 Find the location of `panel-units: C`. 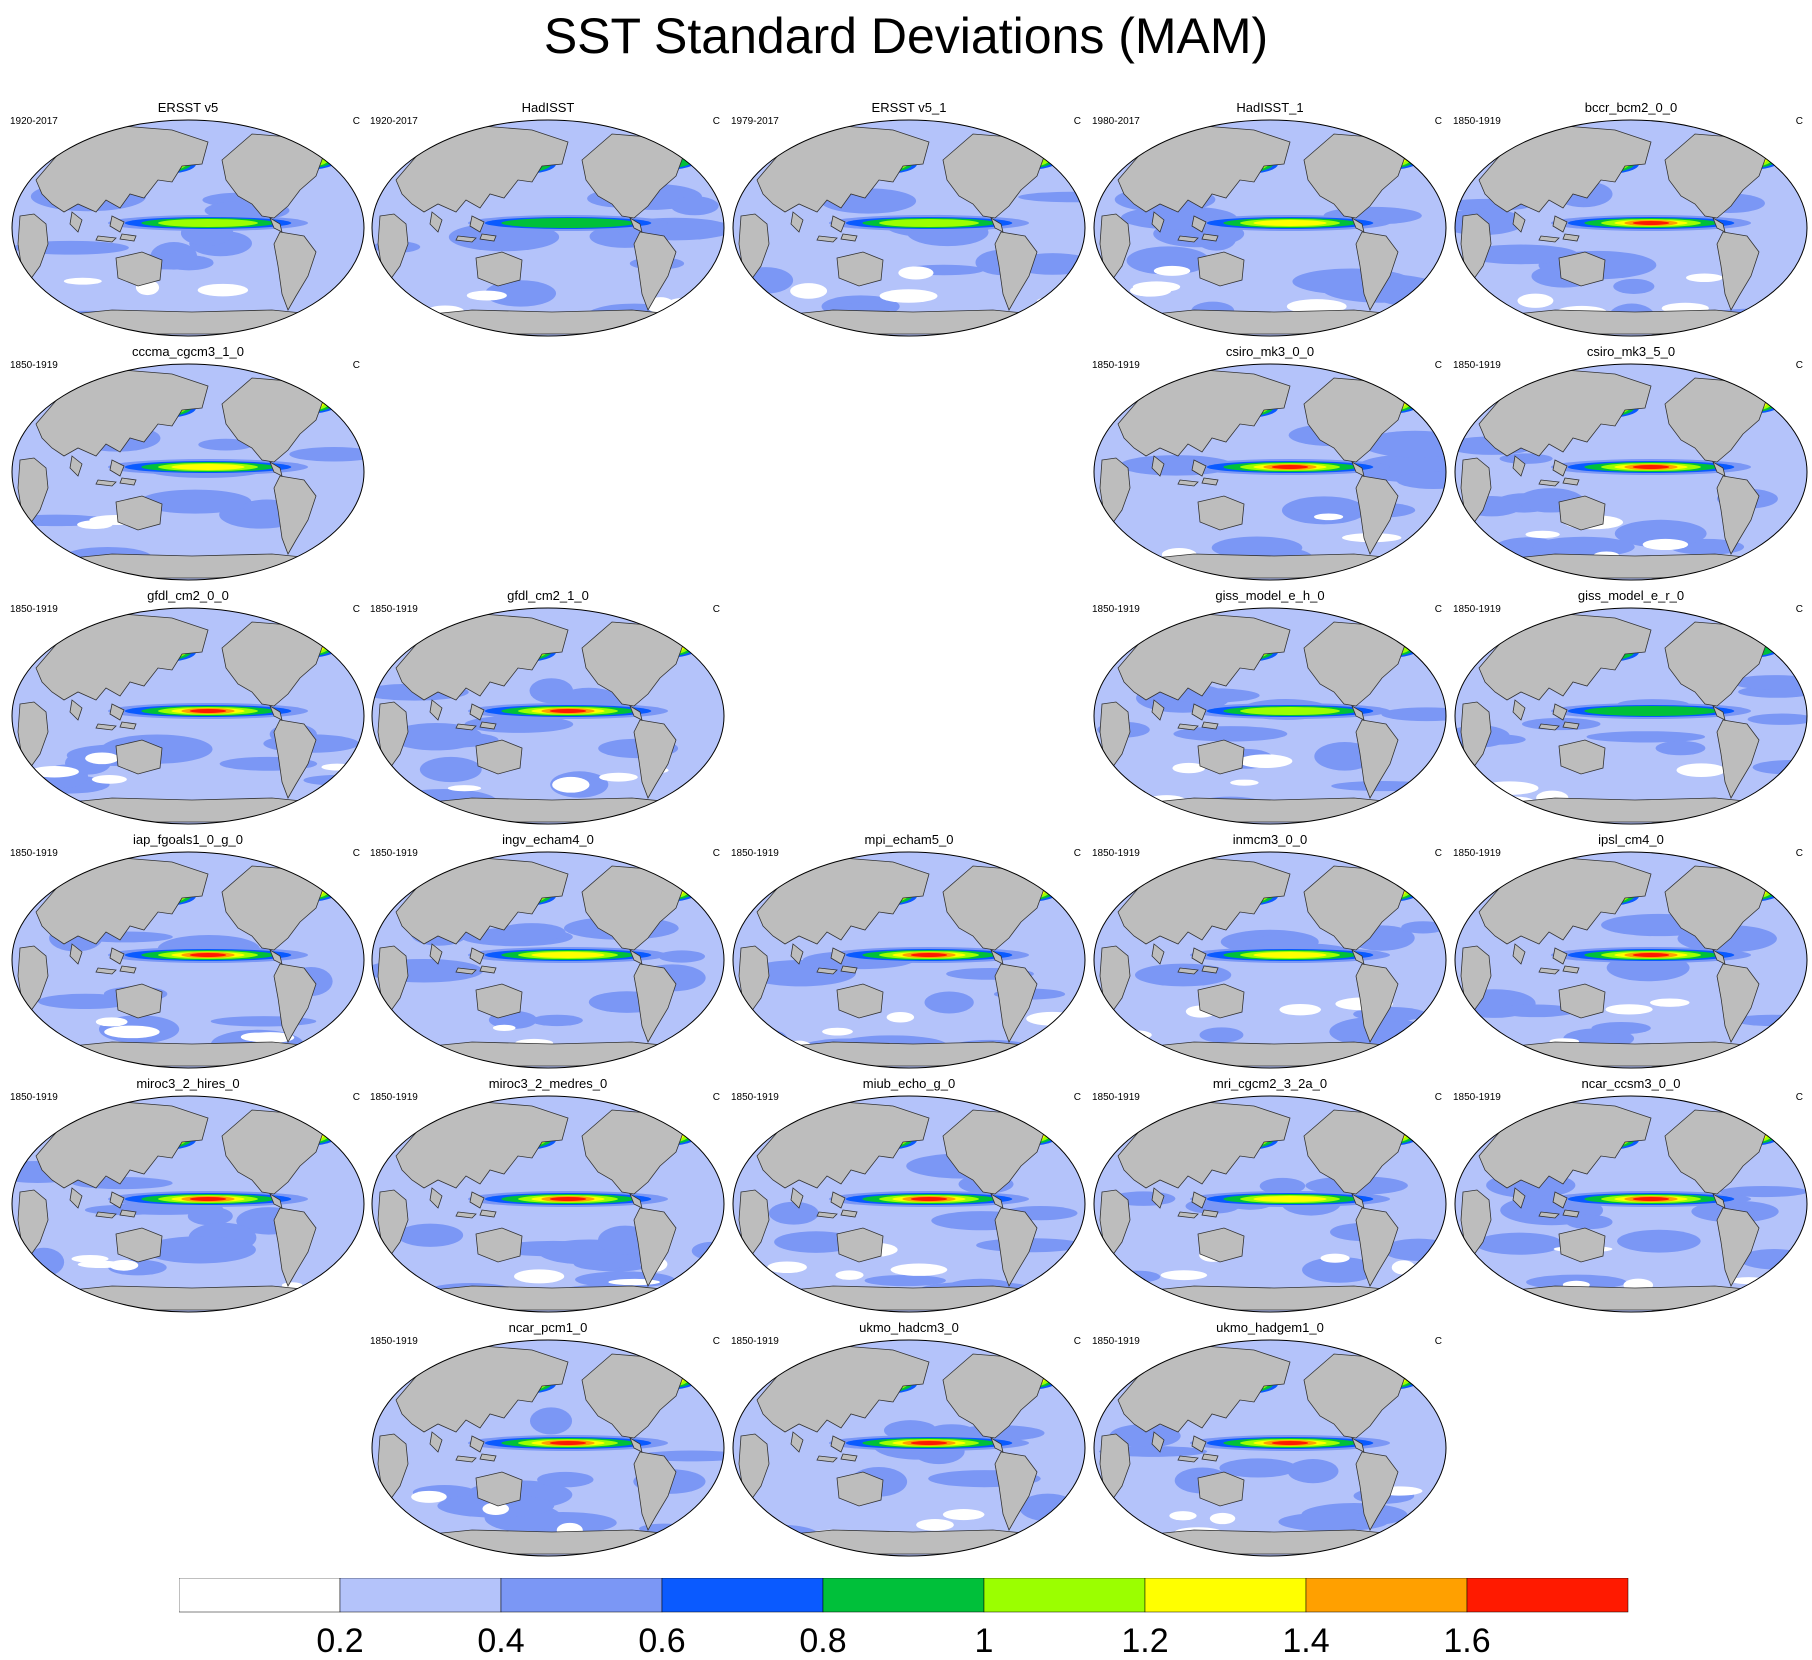

panel-units: C is located at coordinates (716, 1341).